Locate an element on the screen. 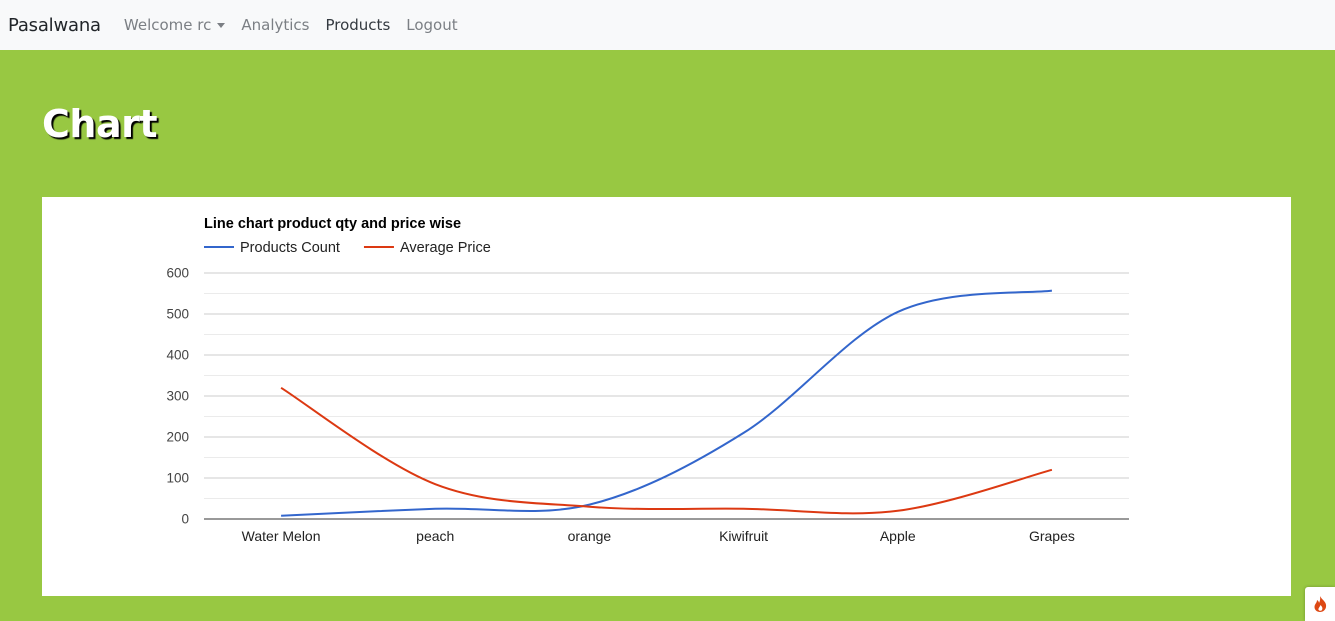  nav-products: Products is located at coordinates (358, 25).